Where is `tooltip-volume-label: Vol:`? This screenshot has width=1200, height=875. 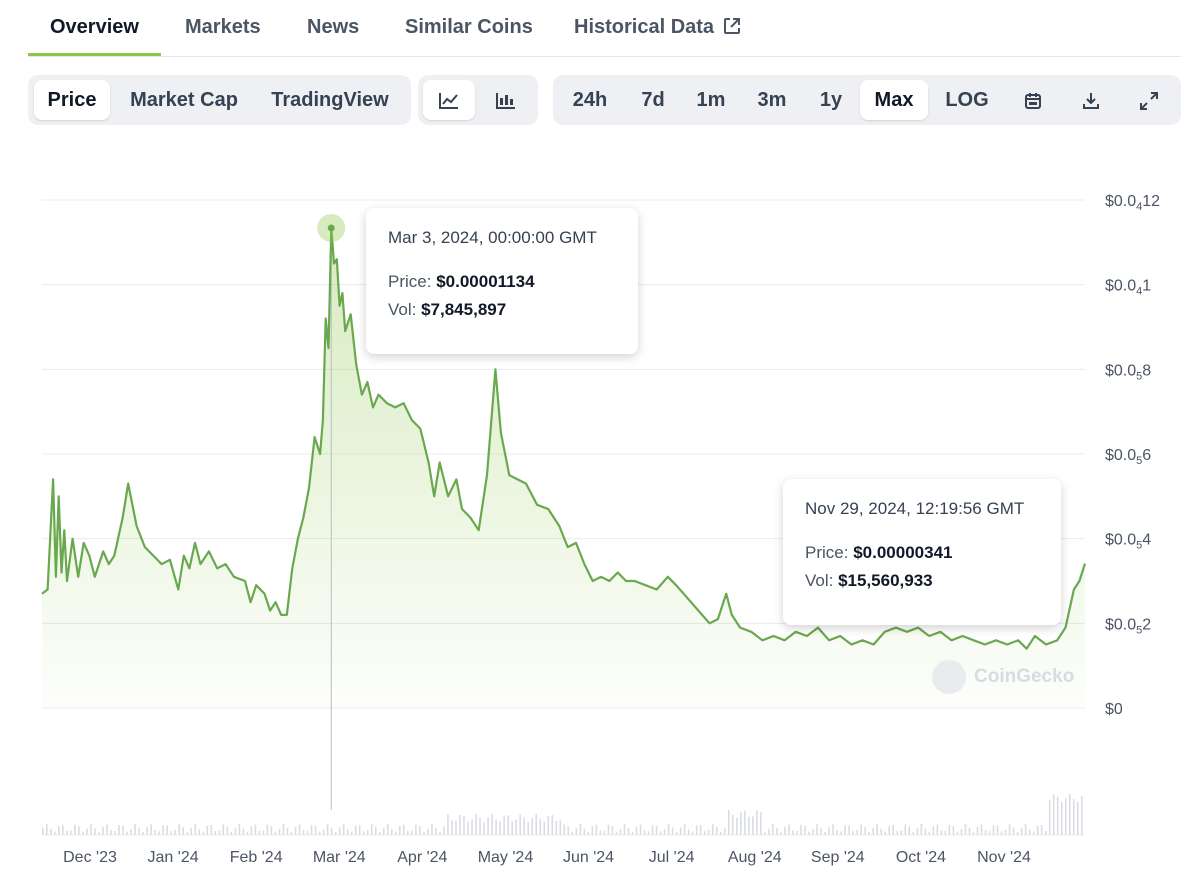
tooltip-volume-label: Vol: is located at coordinates (402, 309).